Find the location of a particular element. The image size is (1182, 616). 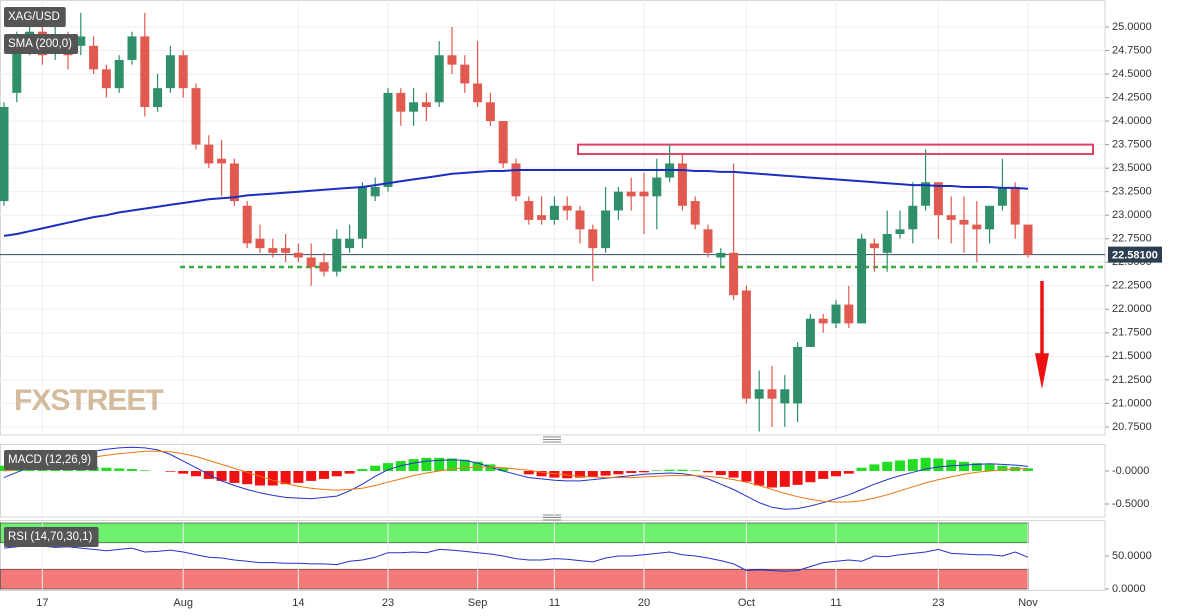

price-label: 22.58100 is located at coordinates (1135, 256).